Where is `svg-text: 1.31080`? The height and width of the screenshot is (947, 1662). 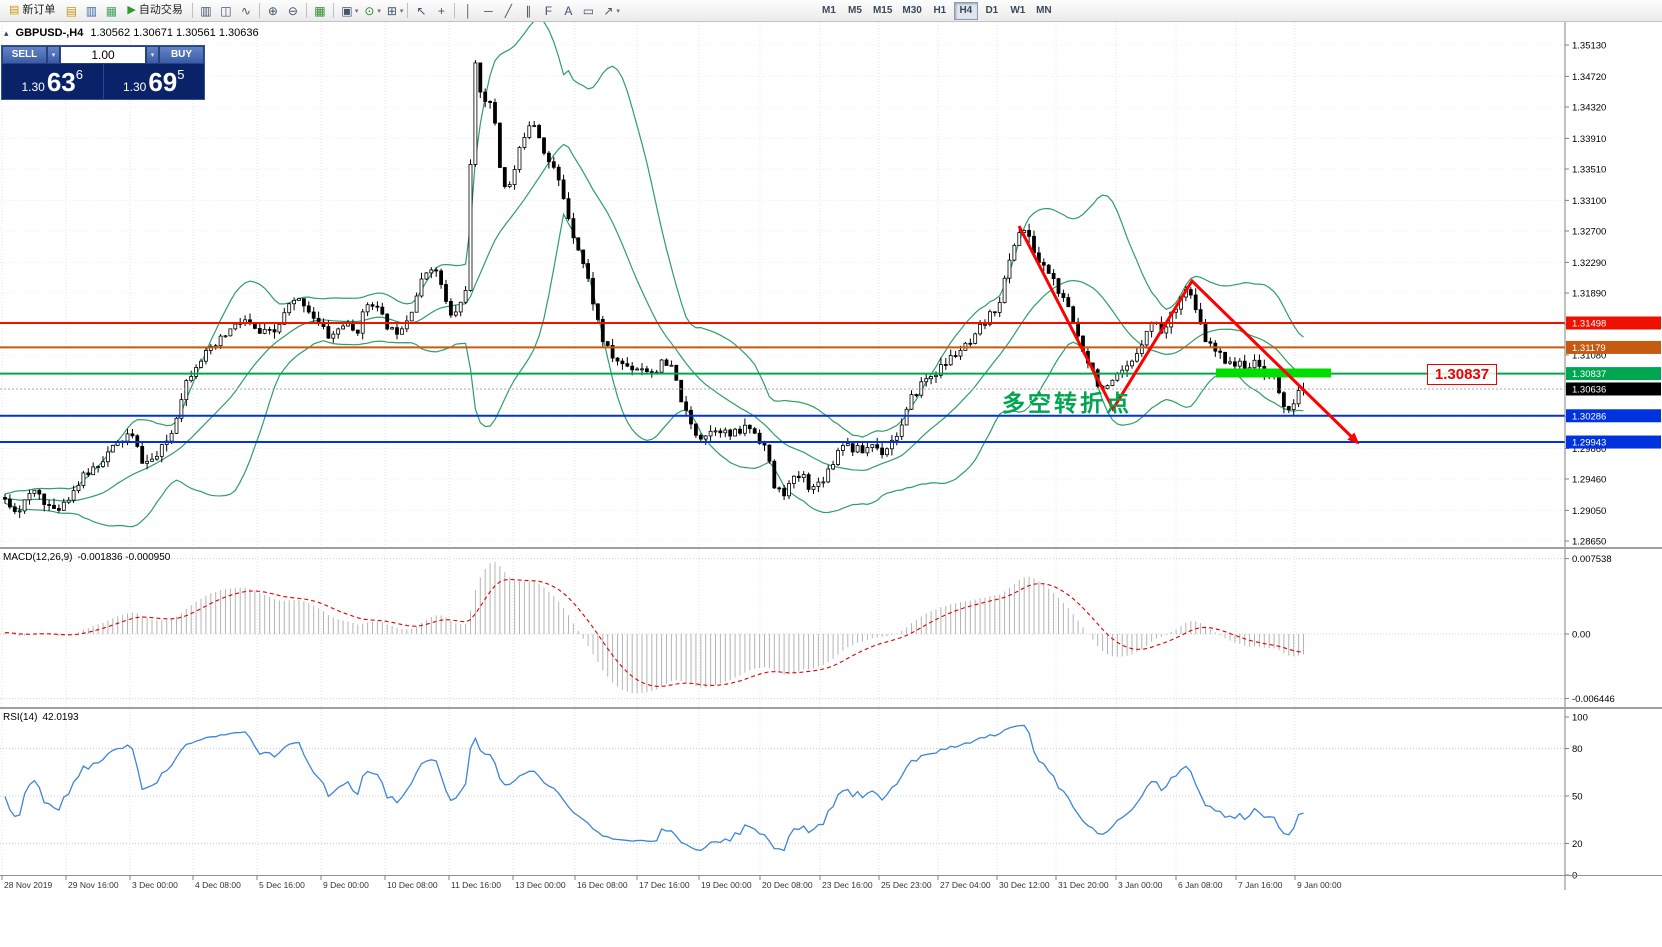
svg-text: 1.31080 is located at coordinates (1589, 356).